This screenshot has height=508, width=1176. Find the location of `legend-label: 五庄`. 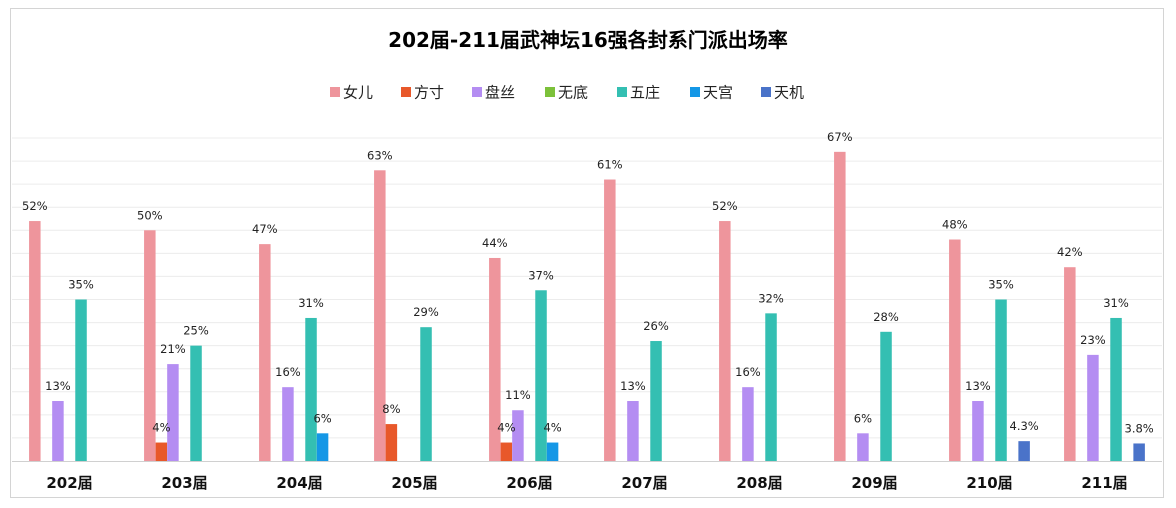

legend-label: 五庄 is located at coordinates (645, 93).